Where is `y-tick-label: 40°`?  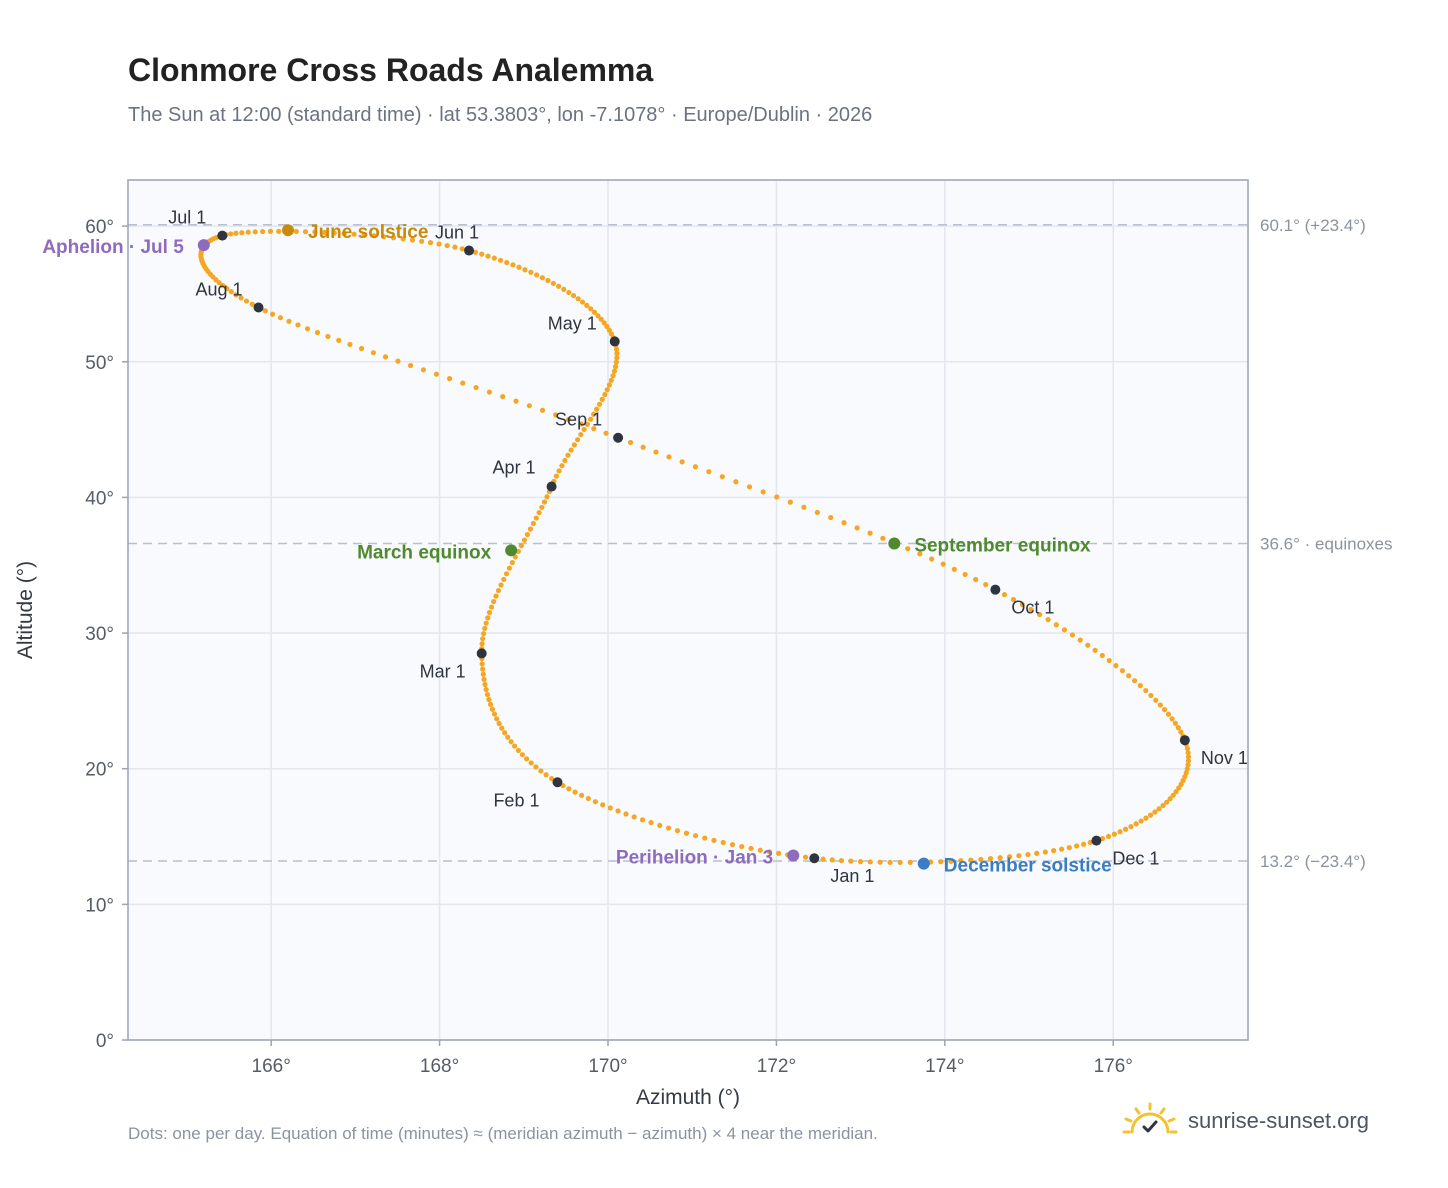
y-tick-label: 40° is located at coordinates (99, 498).